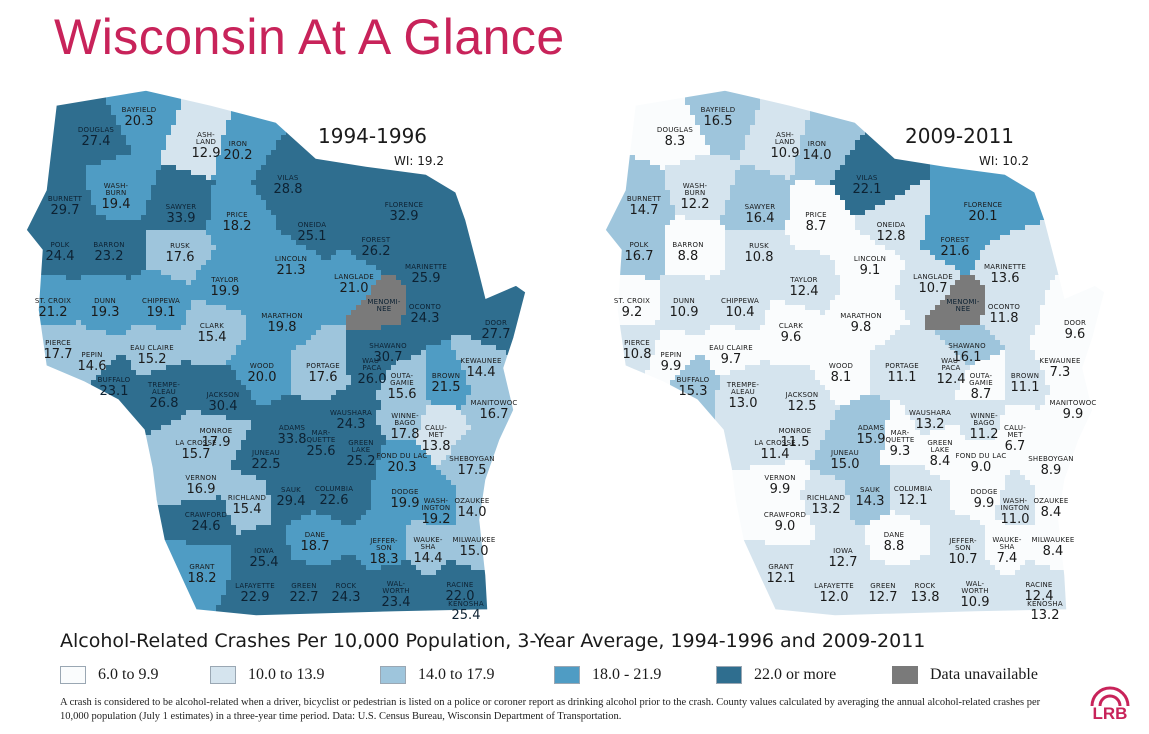 Image resolution: width=1149 pixels, height=734 pixels. What do you see at coordinates (760, 207) in the screenshot?
I see `county-name: SAWYER` at bounding box center [760, 207].